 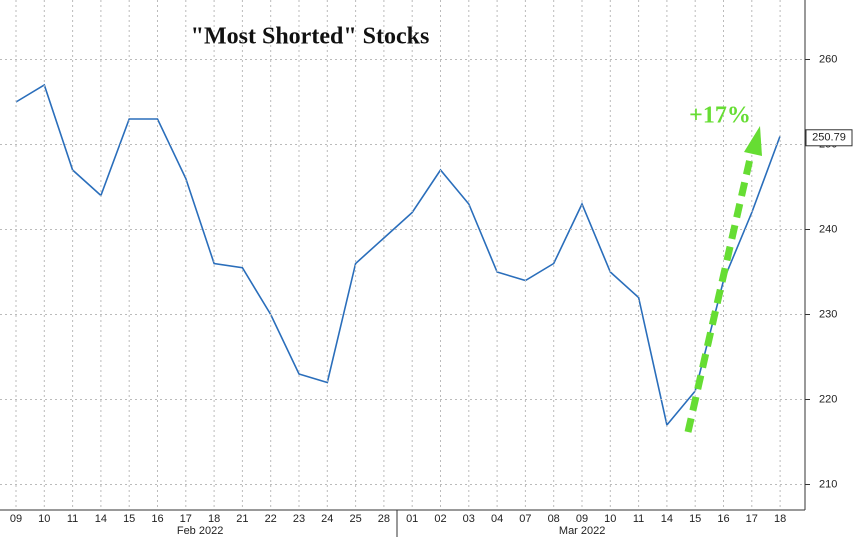 I want to click on last-price-label: 250.79, so click(x=829, y=138).